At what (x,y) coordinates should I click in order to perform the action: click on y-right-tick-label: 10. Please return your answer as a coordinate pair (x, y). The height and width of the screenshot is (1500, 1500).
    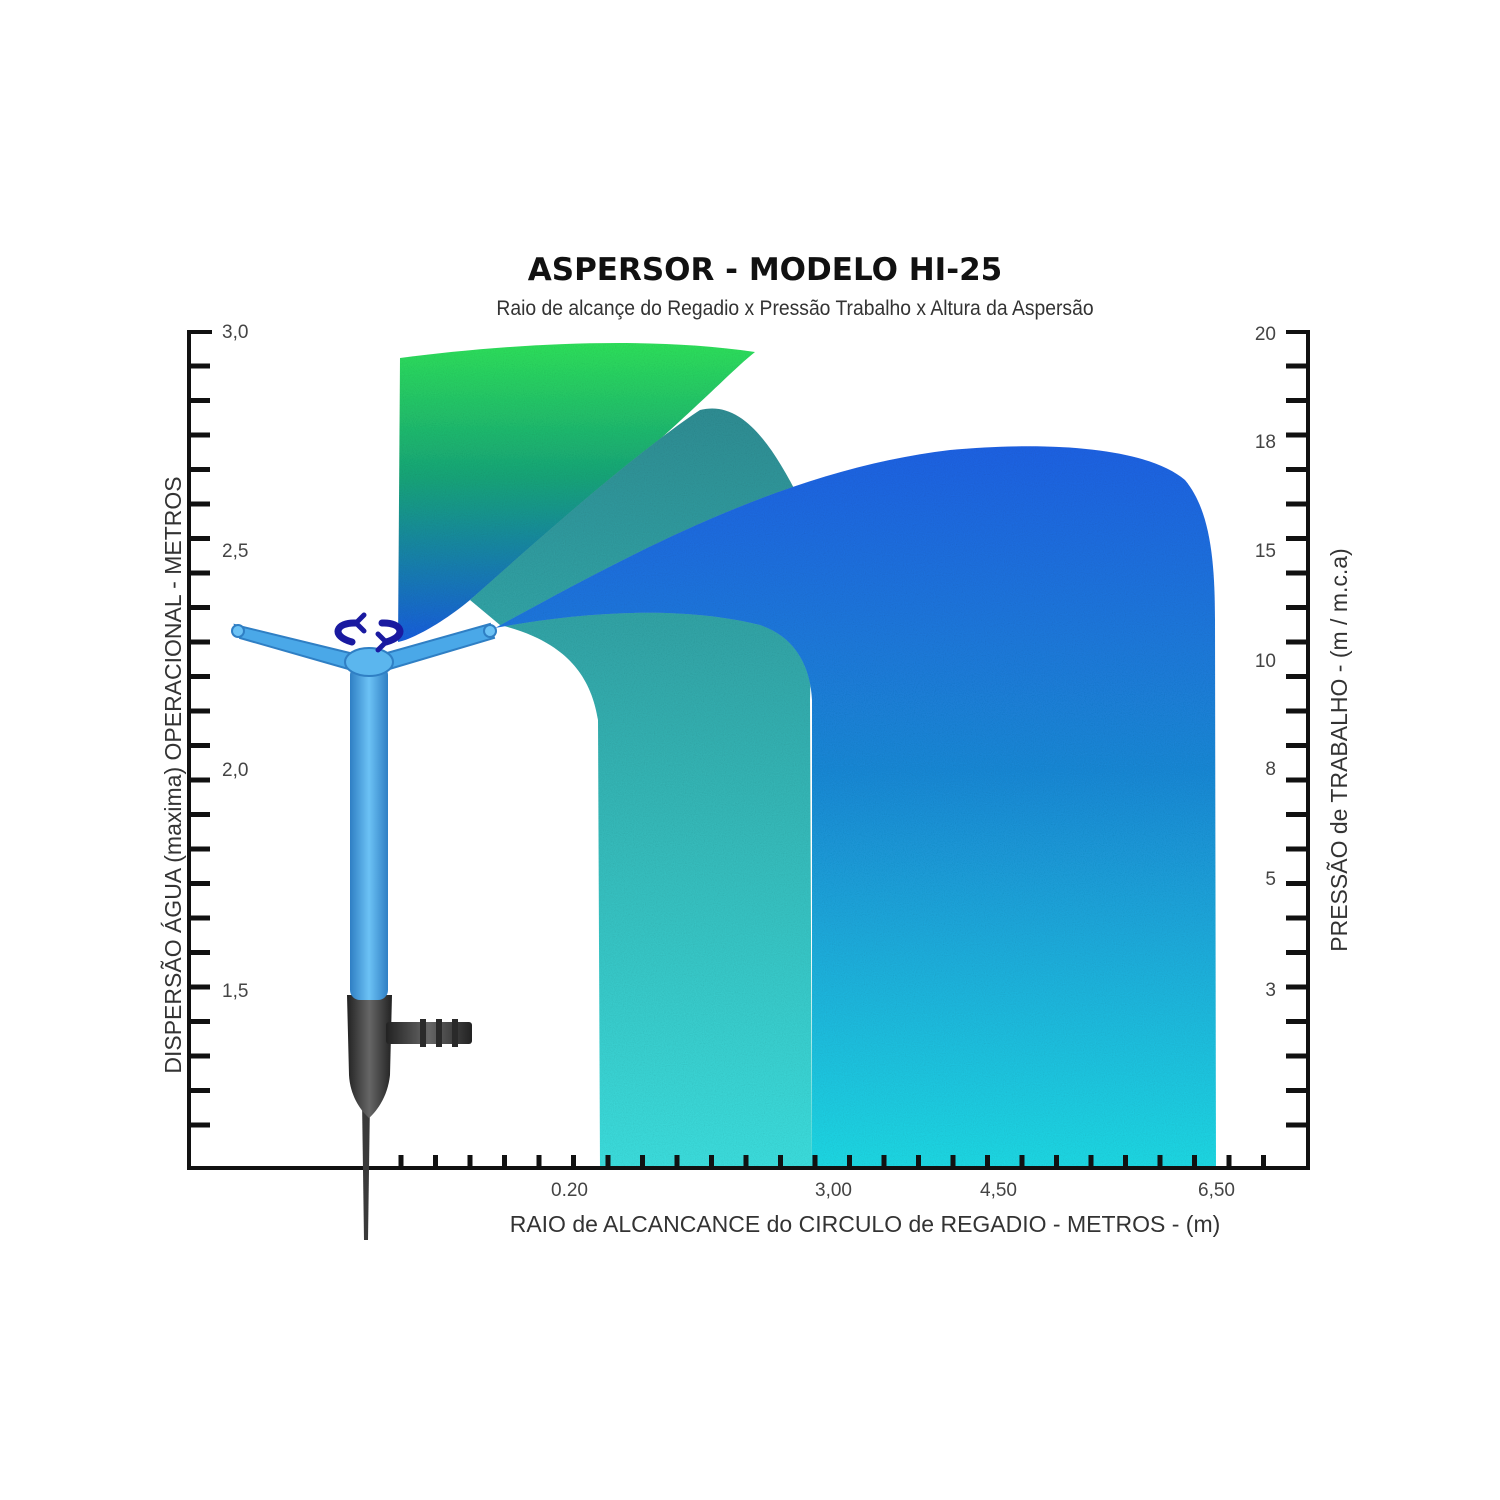
    Looking at the image, I should click on (1265, 661).